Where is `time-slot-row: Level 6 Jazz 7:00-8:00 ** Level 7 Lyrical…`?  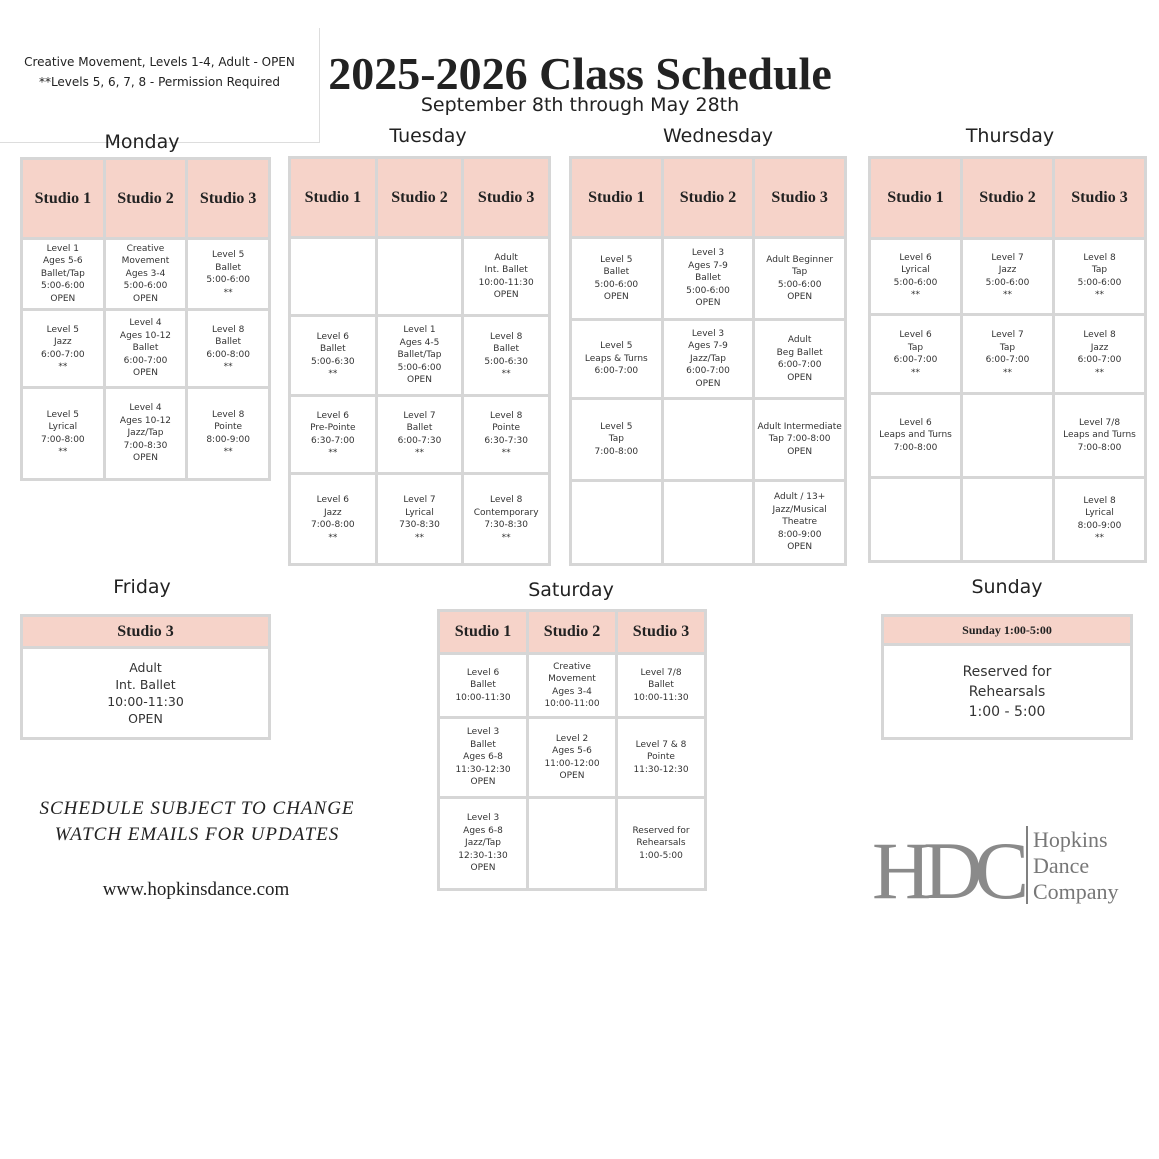
time-slot-row: Level 6 Jazz 7:00-8:00 ** Level 7 Lyrical… is located at coordinates (419, 519).